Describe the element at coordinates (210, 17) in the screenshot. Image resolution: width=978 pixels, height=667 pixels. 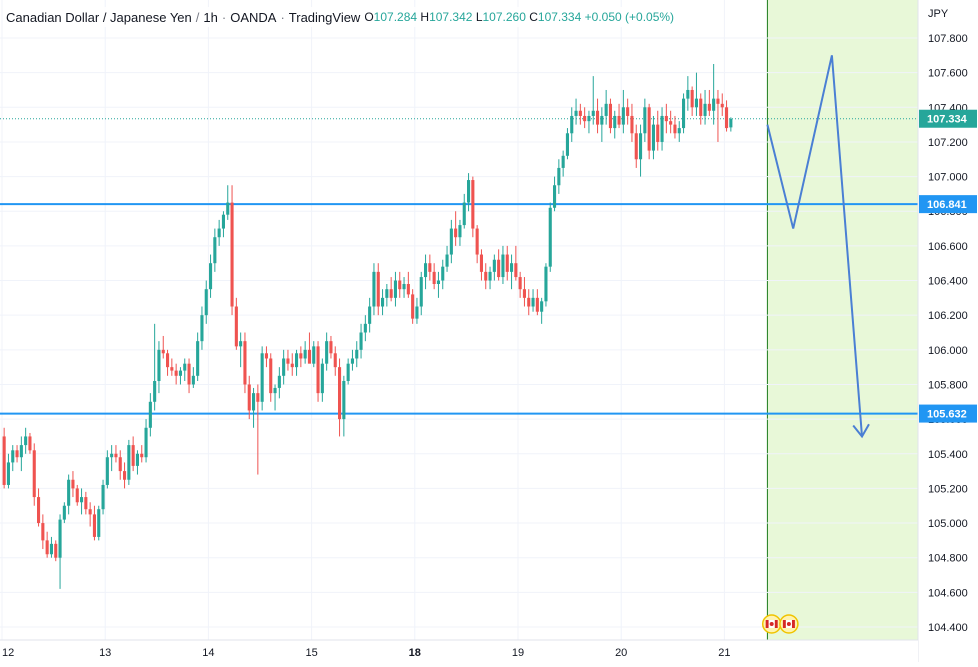
I see `interval-label: 1h` at that location.